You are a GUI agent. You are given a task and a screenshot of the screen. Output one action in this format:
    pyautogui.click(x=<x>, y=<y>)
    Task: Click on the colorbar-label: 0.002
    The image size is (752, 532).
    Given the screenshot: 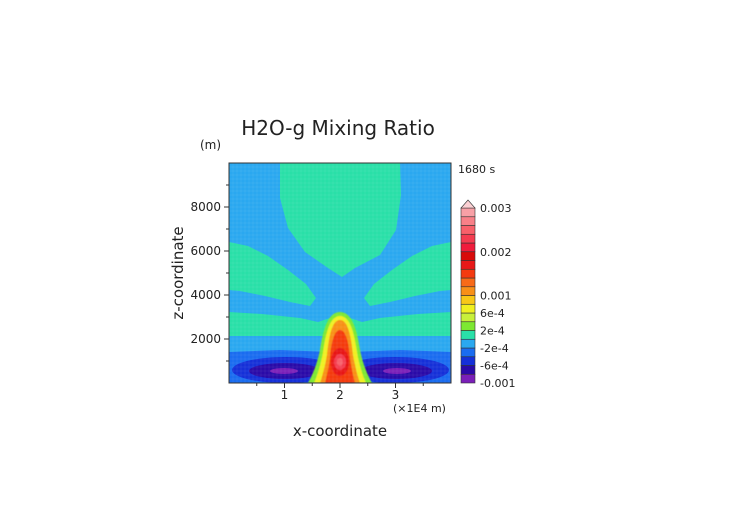 What is the action you would take?
    pyautogui.click(x=496, y=252)
    